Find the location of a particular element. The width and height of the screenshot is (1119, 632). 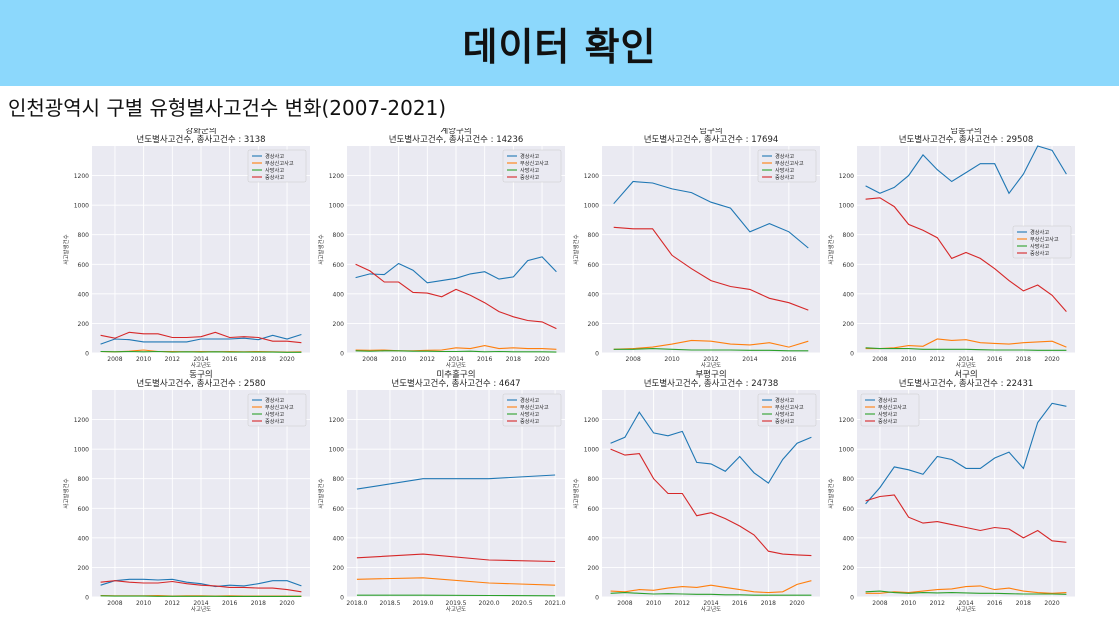

chart-3-legend-label: 중상사고 is located at coordinates (1039, 253).